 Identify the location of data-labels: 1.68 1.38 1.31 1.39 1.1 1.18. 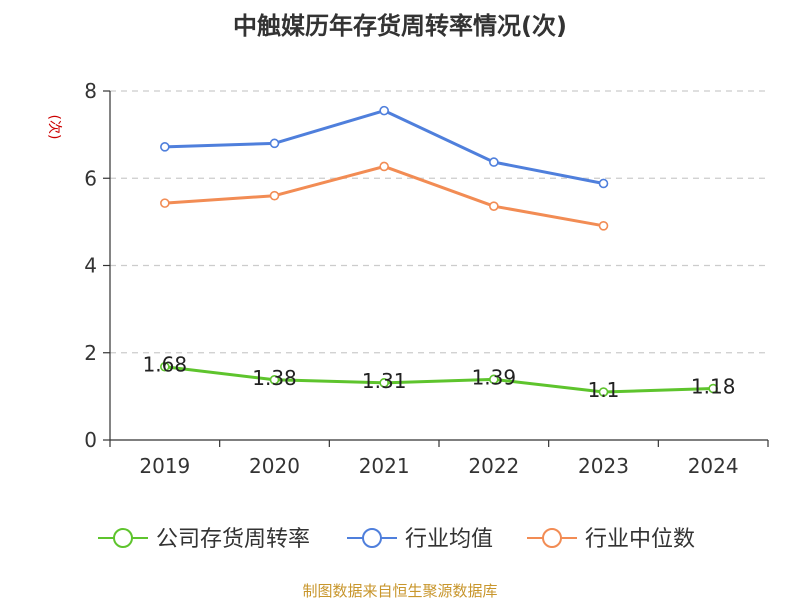
(439, 377).